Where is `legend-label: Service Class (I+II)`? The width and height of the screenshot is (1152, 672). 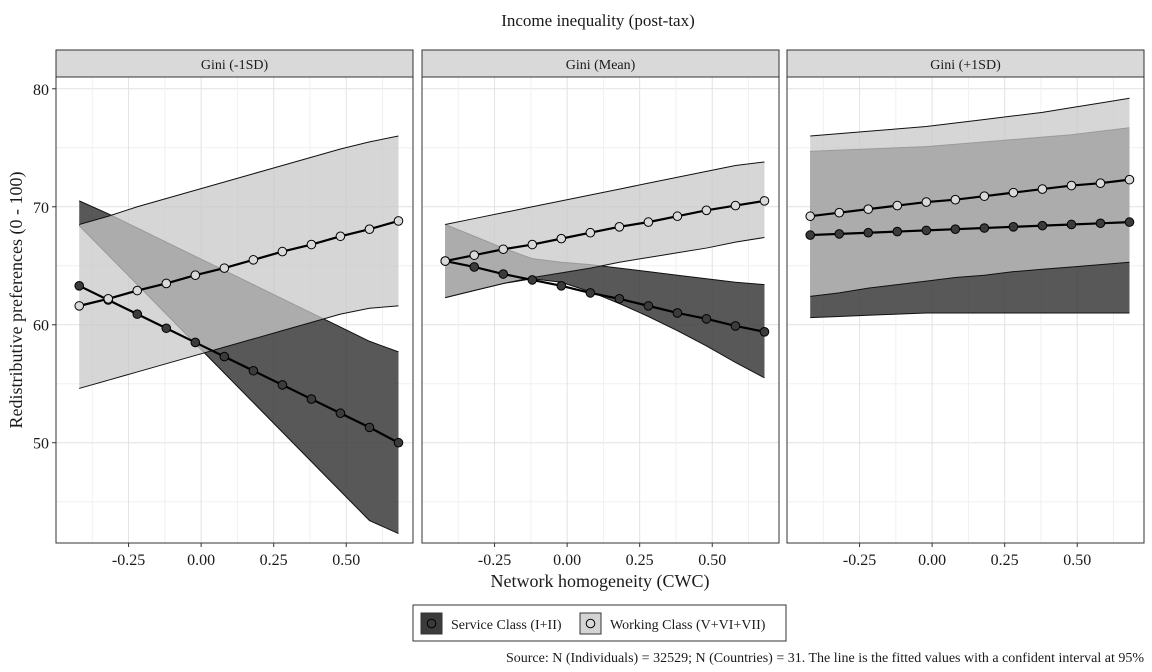
legend-label: Service Class (I+II) is located at coordinates (506, 625).